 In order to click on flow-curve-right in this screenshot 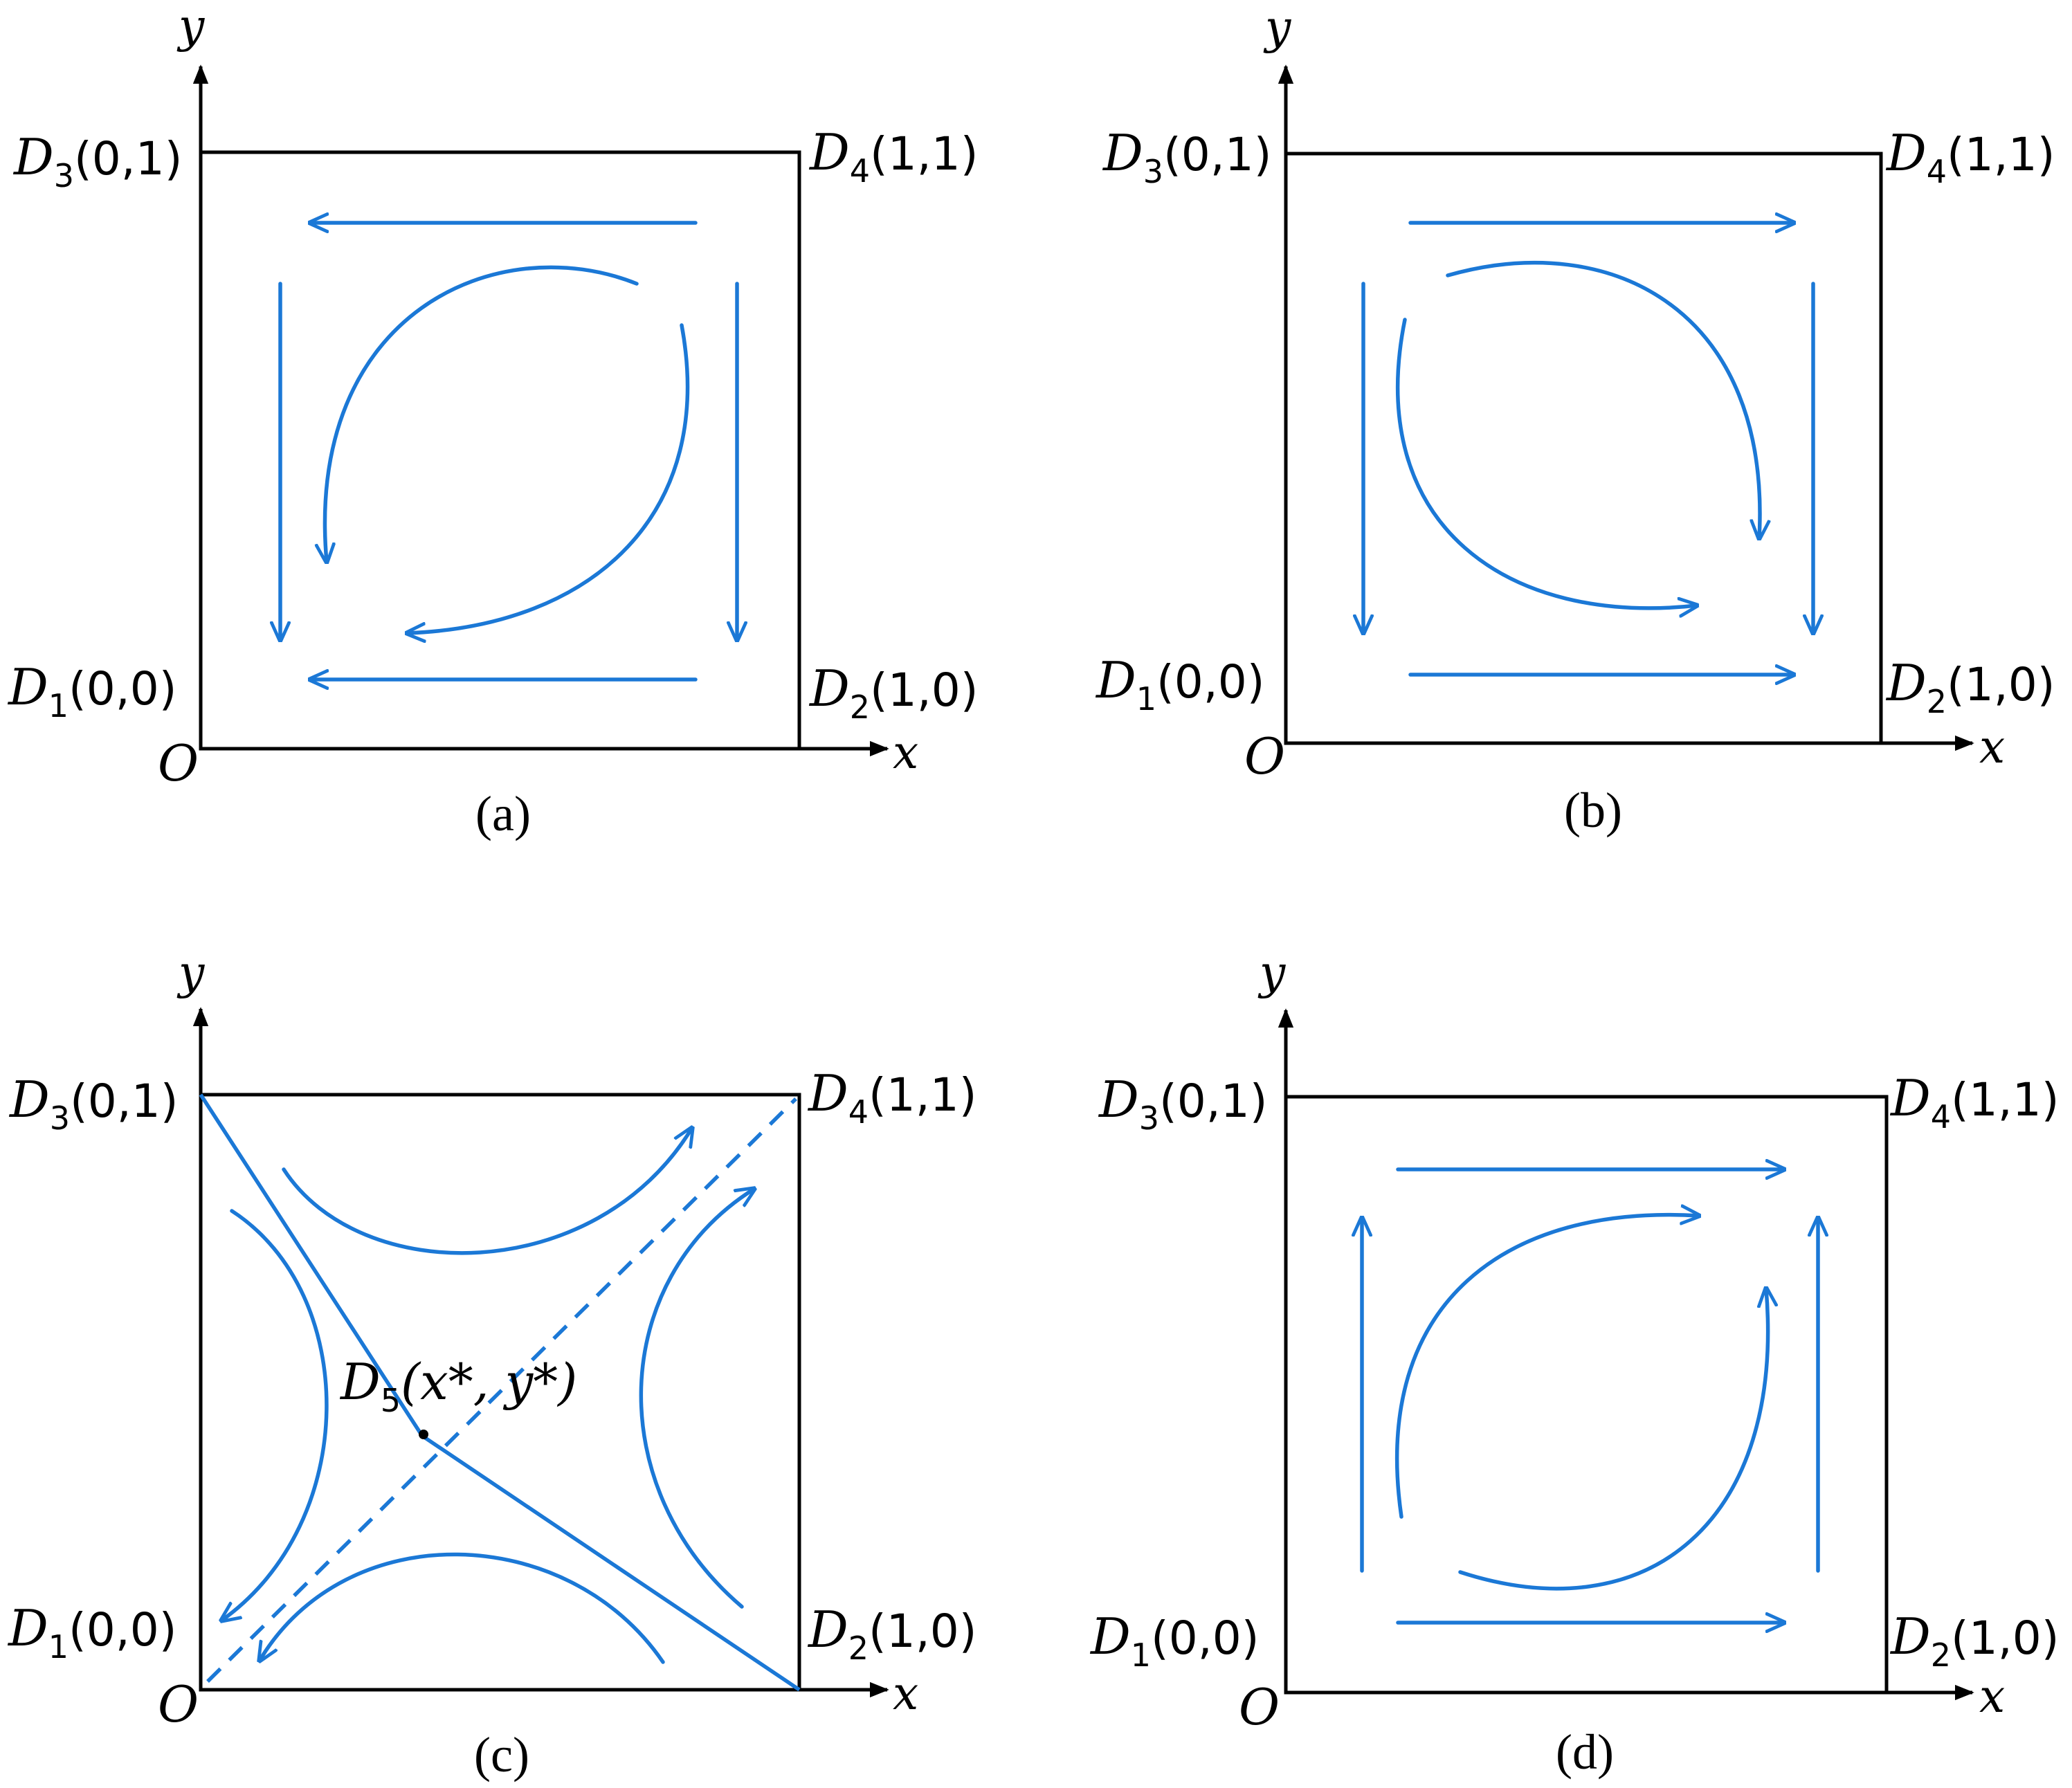, I will do `click(1613, 1440)`.